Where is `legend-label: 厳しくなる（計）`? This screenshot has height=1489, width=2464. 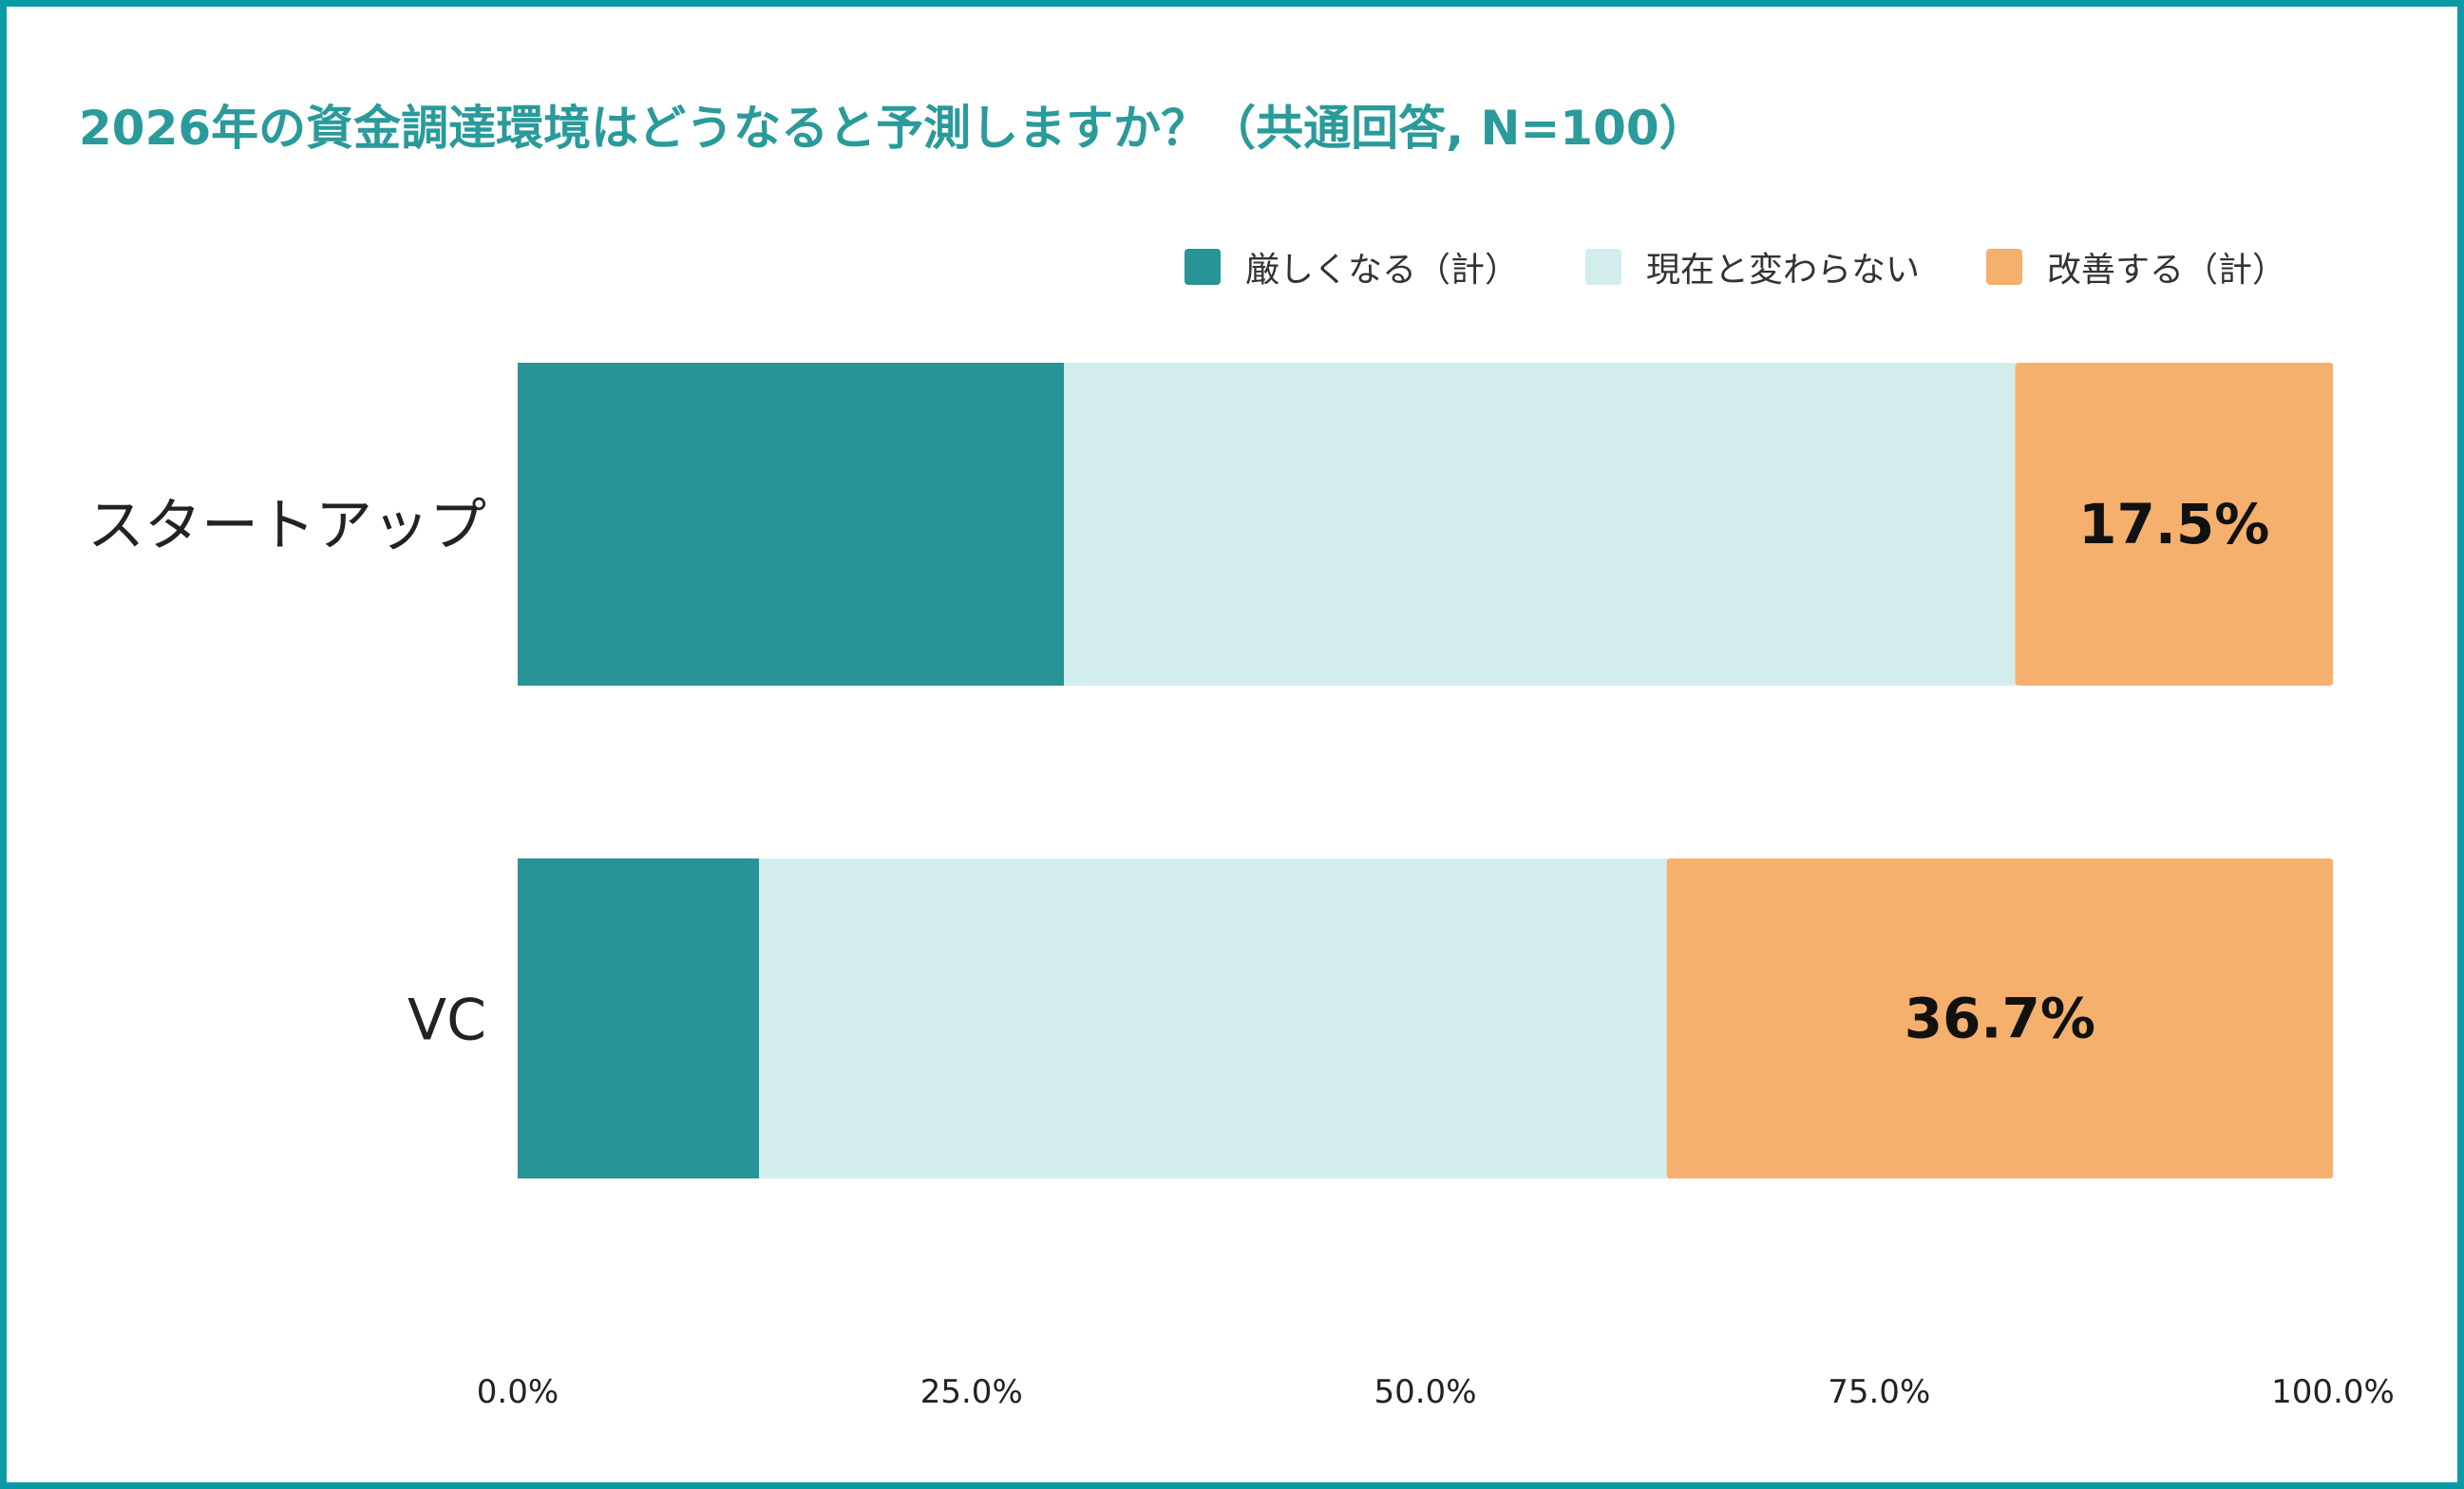 legend-label: 厳しくなる（計） is located at coordinates (1381, 270).